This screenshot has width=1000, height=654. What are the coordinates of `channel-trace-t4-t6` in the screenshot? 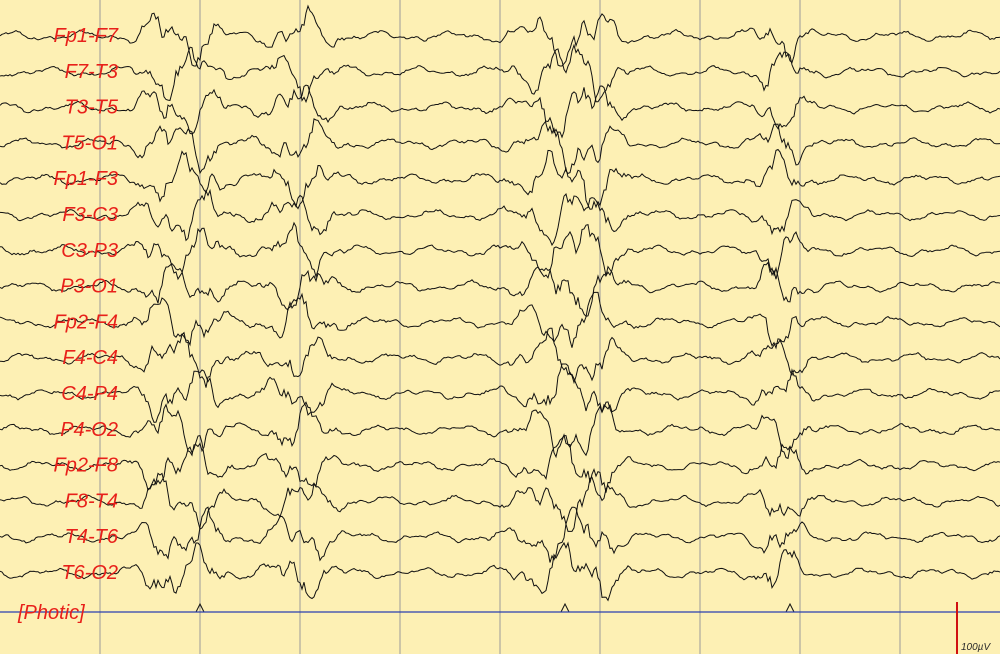 It's located at (500, 534).